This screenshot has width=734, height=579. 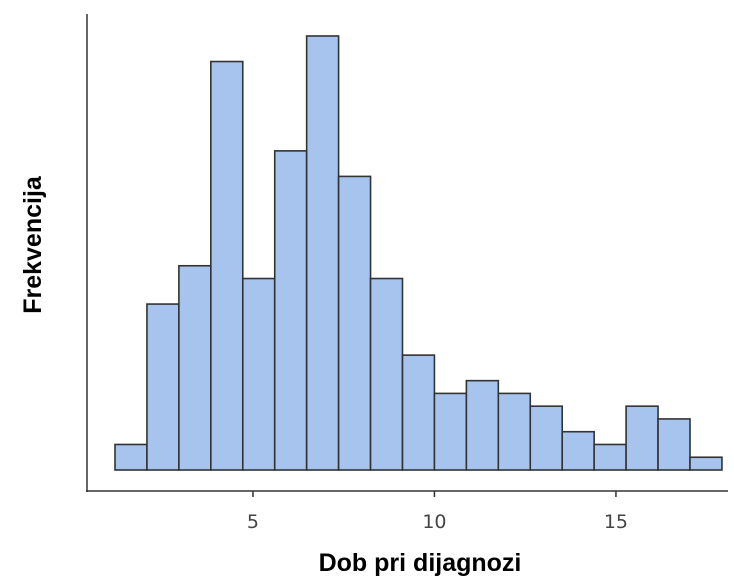 What do you see at coordinates (420, 563) in the screenshot?
I see `x-axis-title: Dob pri dijagnozi` at bounding box center [420, 563].